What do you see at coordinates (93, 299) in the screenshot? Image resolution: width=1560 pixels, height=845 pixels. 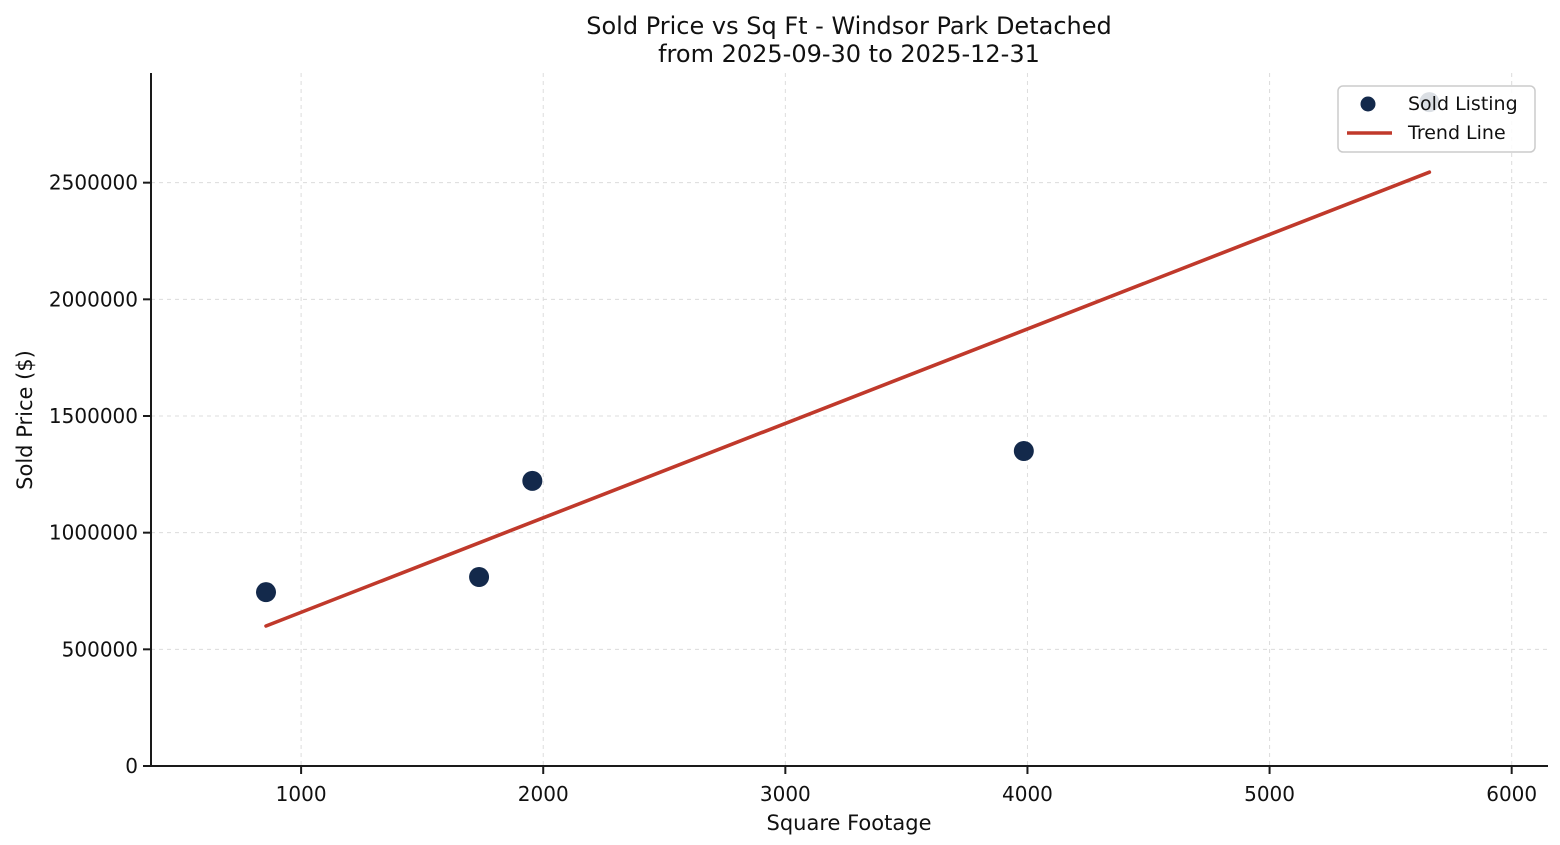 I see `y-tick-label: 2000000` at bounding box center [93, 299].